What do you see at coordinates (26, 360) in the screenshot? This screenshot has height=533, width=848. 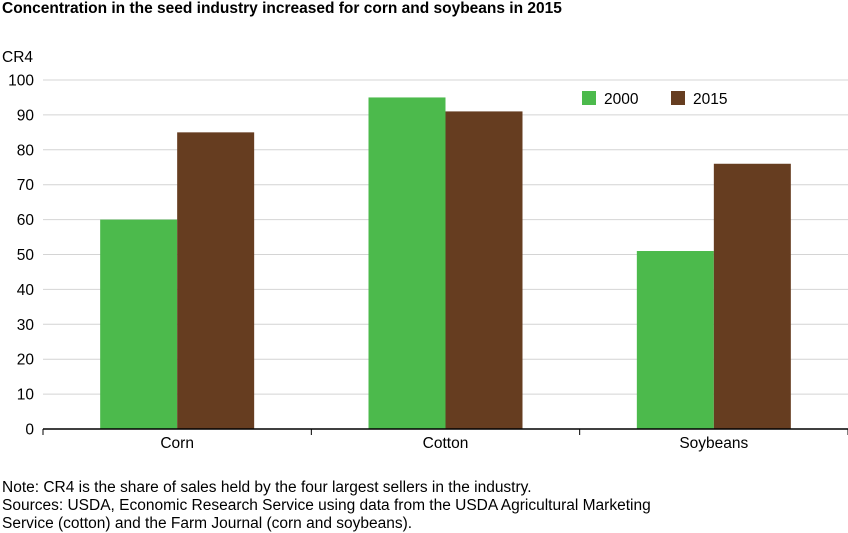 I see `y-tick-label: 20` at bounding box center [26, 360].